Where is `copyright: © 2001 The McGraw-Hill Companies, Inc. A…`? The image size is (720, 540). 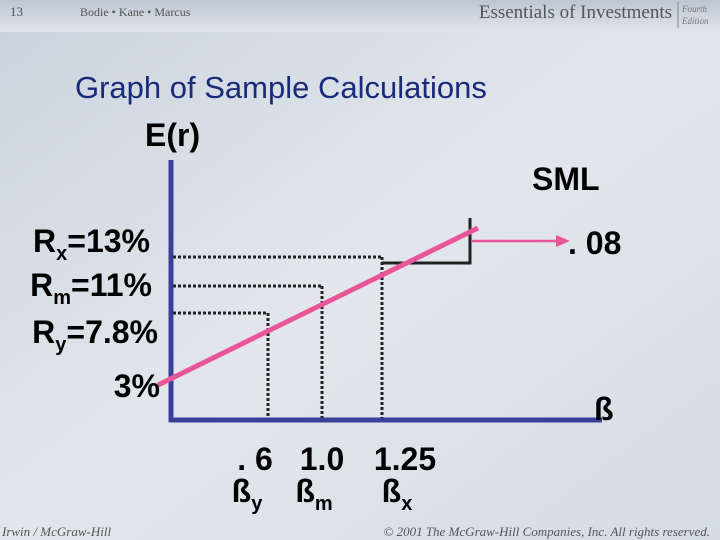
copyright: © 2001 The McGraw-Hill Companies, Inc. A… is located at coordinates (546, 531).